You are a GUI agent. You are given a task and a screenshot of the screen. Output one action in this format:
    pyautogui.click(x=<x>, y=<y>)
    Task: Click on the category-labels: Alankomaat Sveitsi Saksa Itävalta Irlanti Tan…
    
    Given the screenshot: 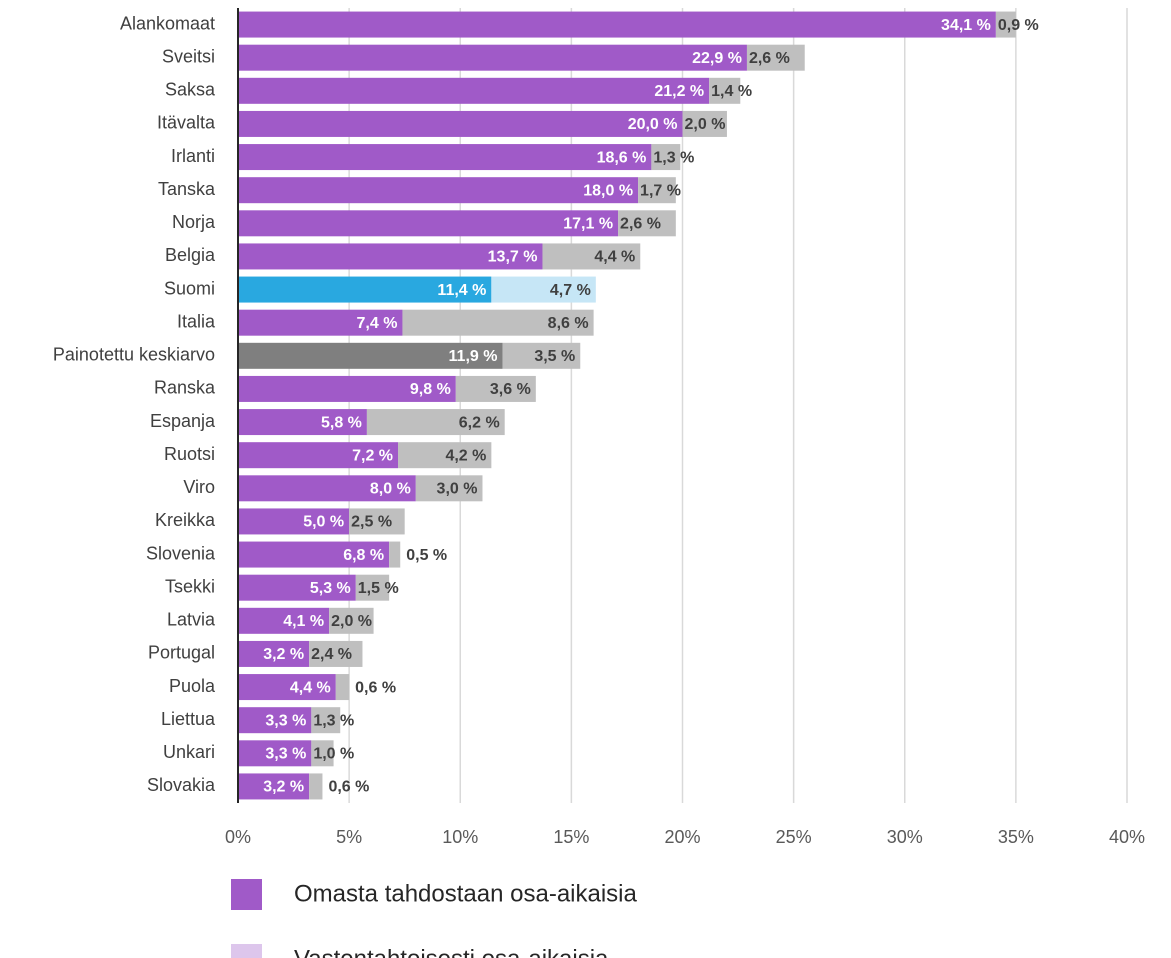 What is the action you would take?
    pyautogui.click(x=134, y=404)
    